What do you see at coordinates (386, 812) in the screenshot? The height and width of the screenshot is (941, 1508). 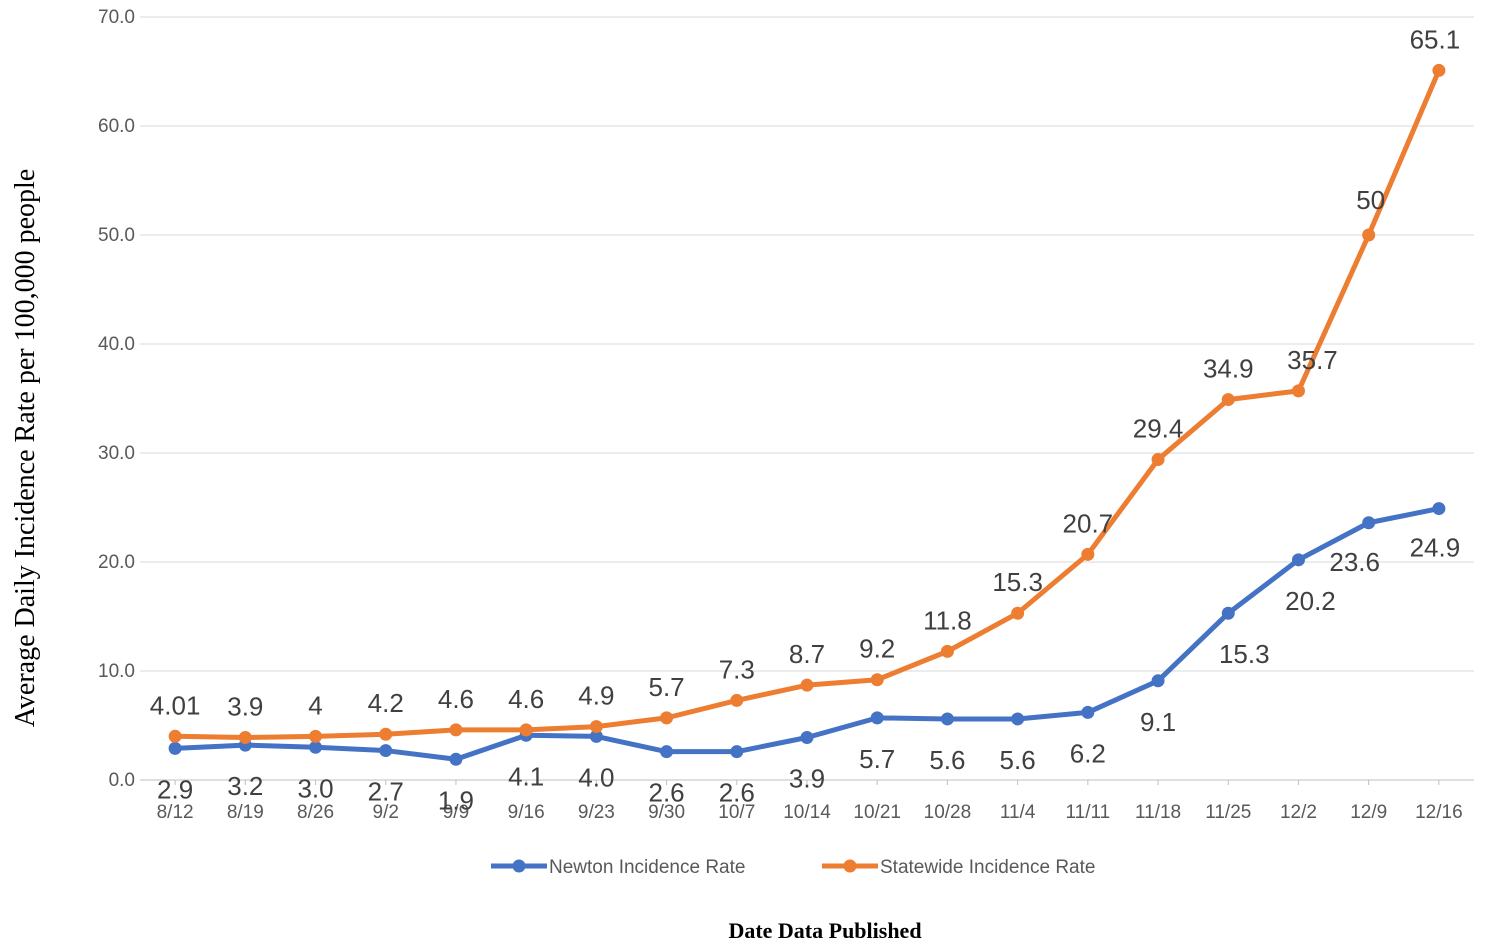 I see `x-tick-label: 9/2` at bounding box center [386, 812].